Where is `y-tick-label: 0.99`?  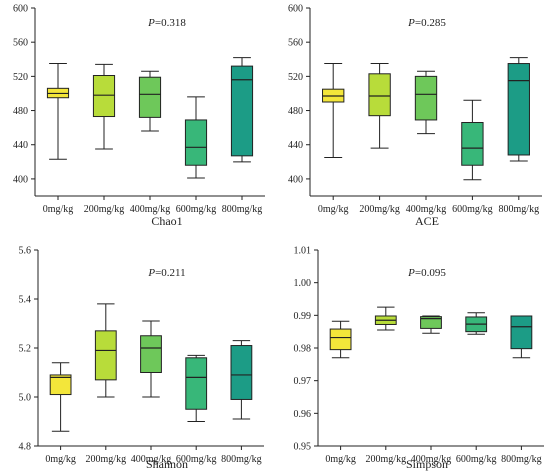
y-tick-label: 0.99 is located at coordinates (303, 316).